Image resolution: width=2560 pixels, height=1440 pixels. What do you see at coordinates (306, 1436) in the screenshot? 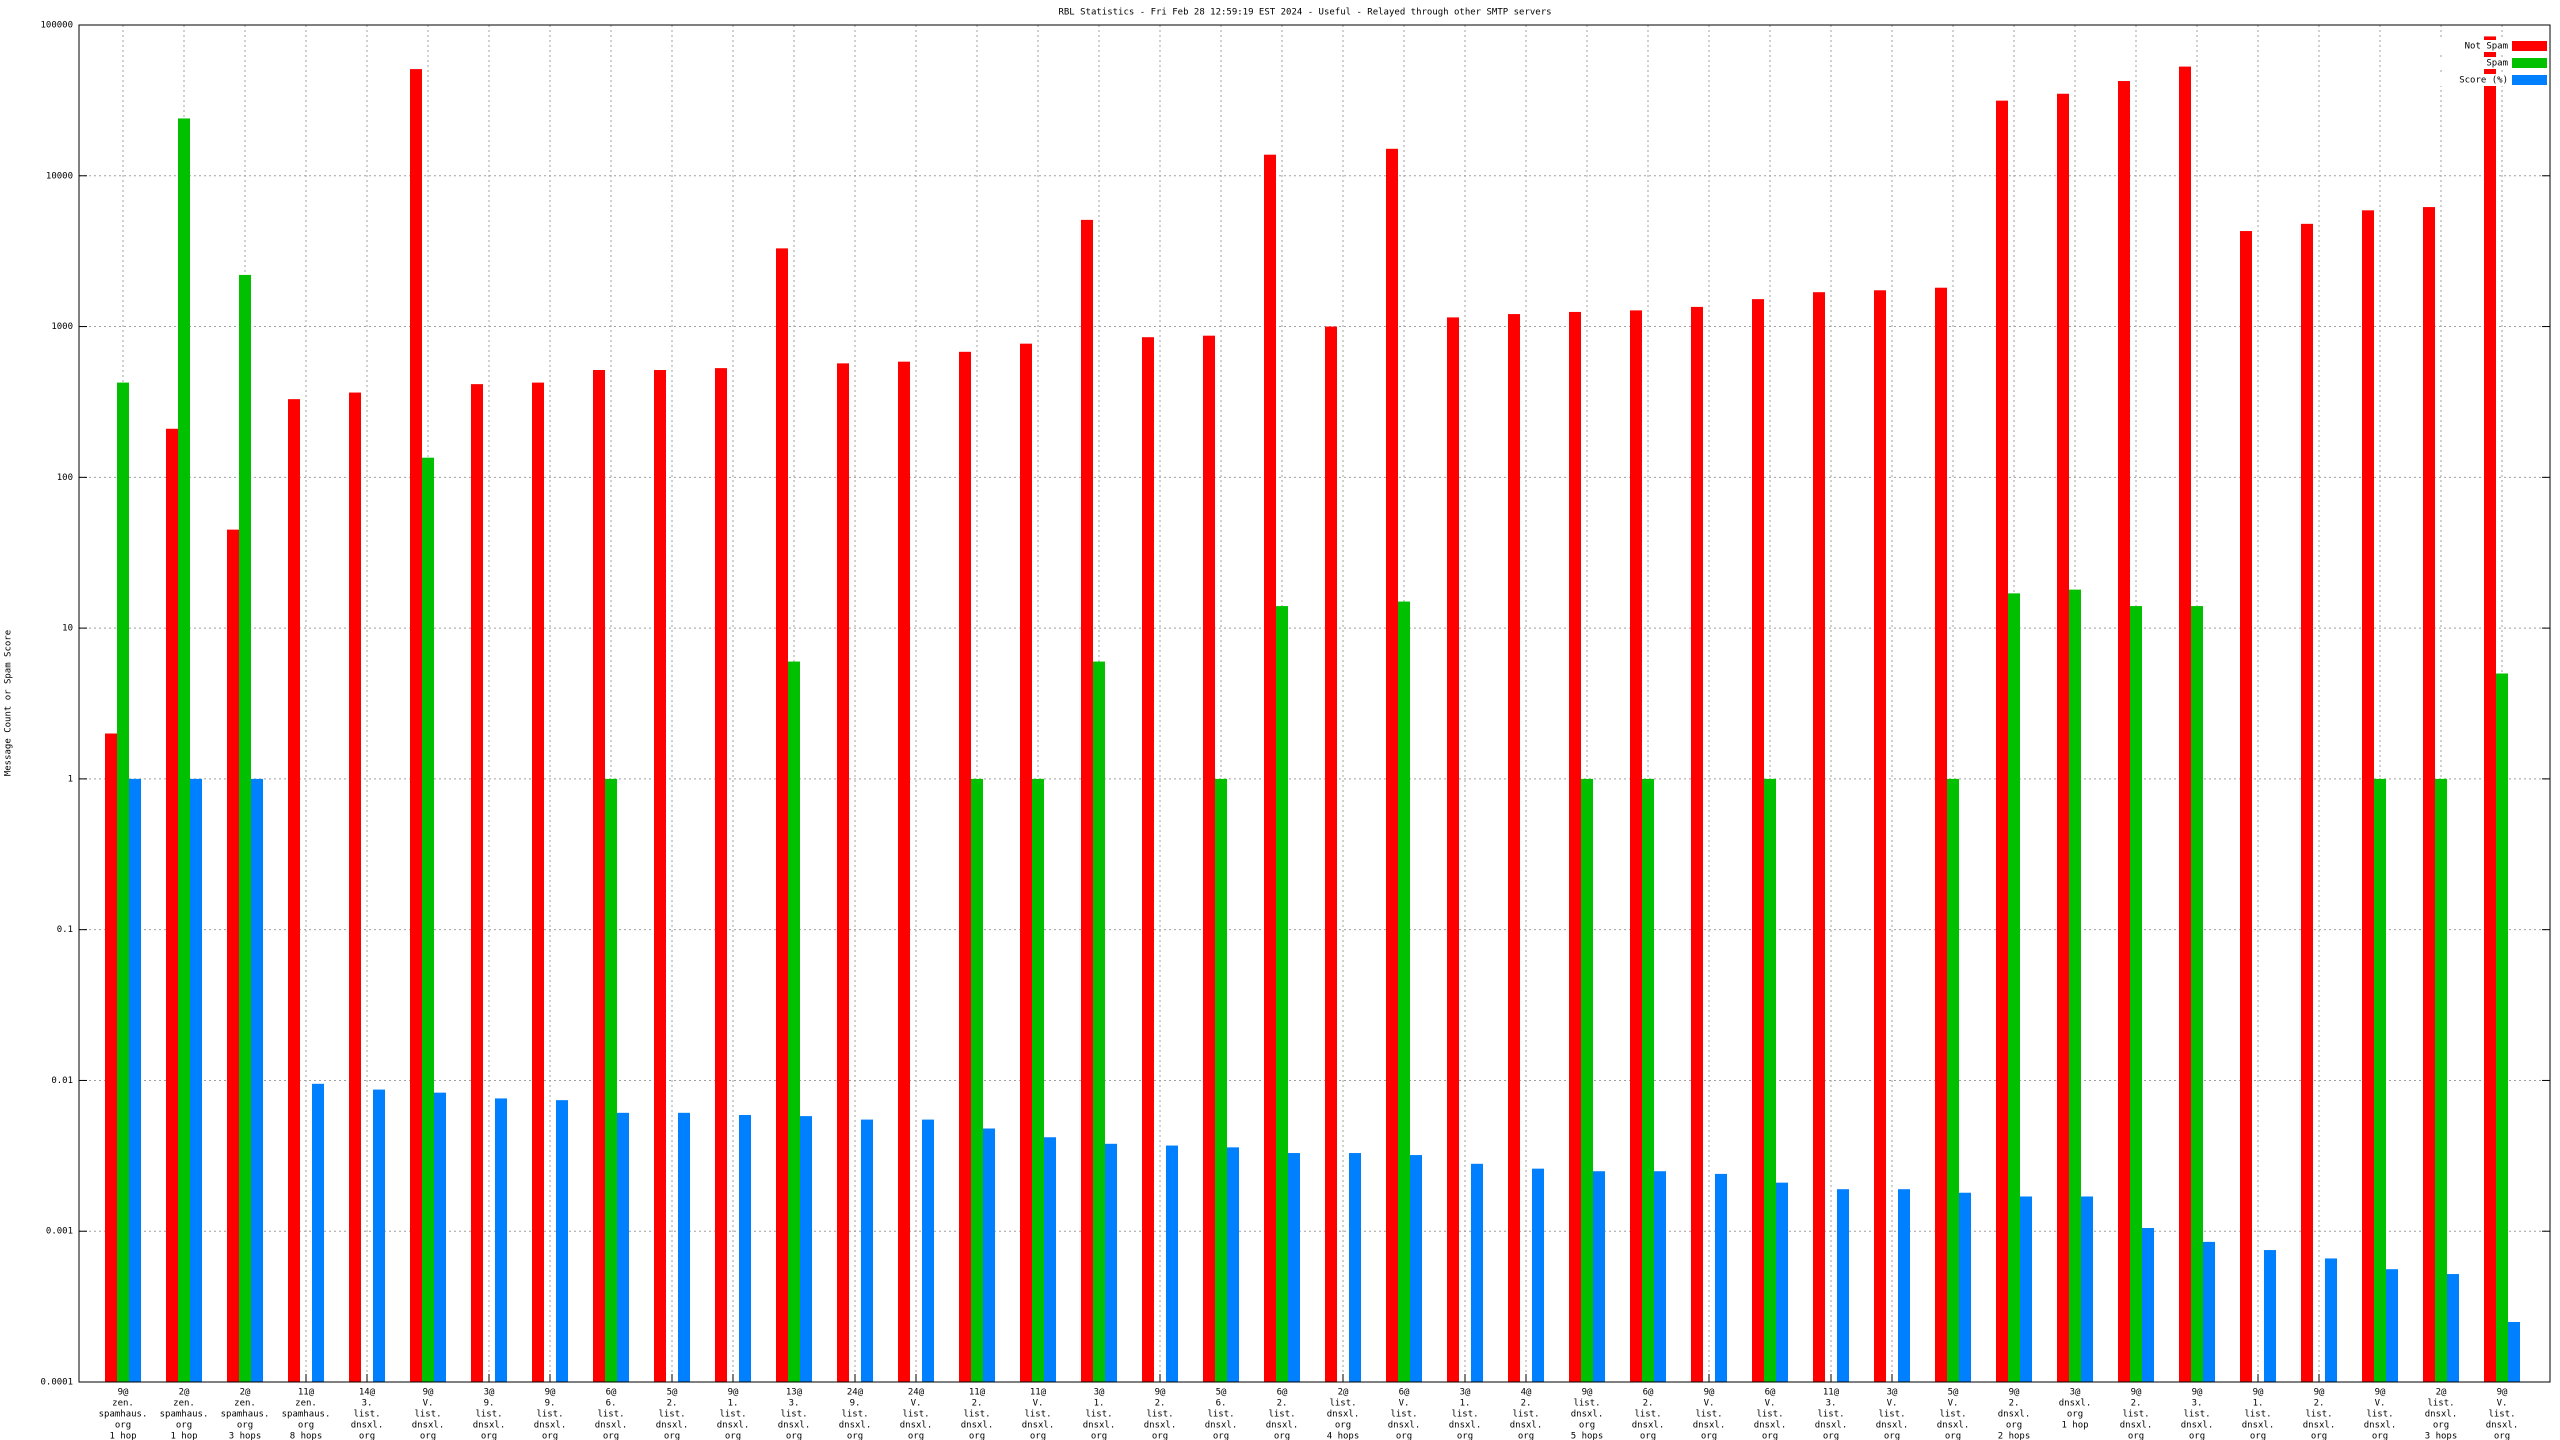
I see `x-tick-label: 8 hops` at bounding box center [306, 1436].